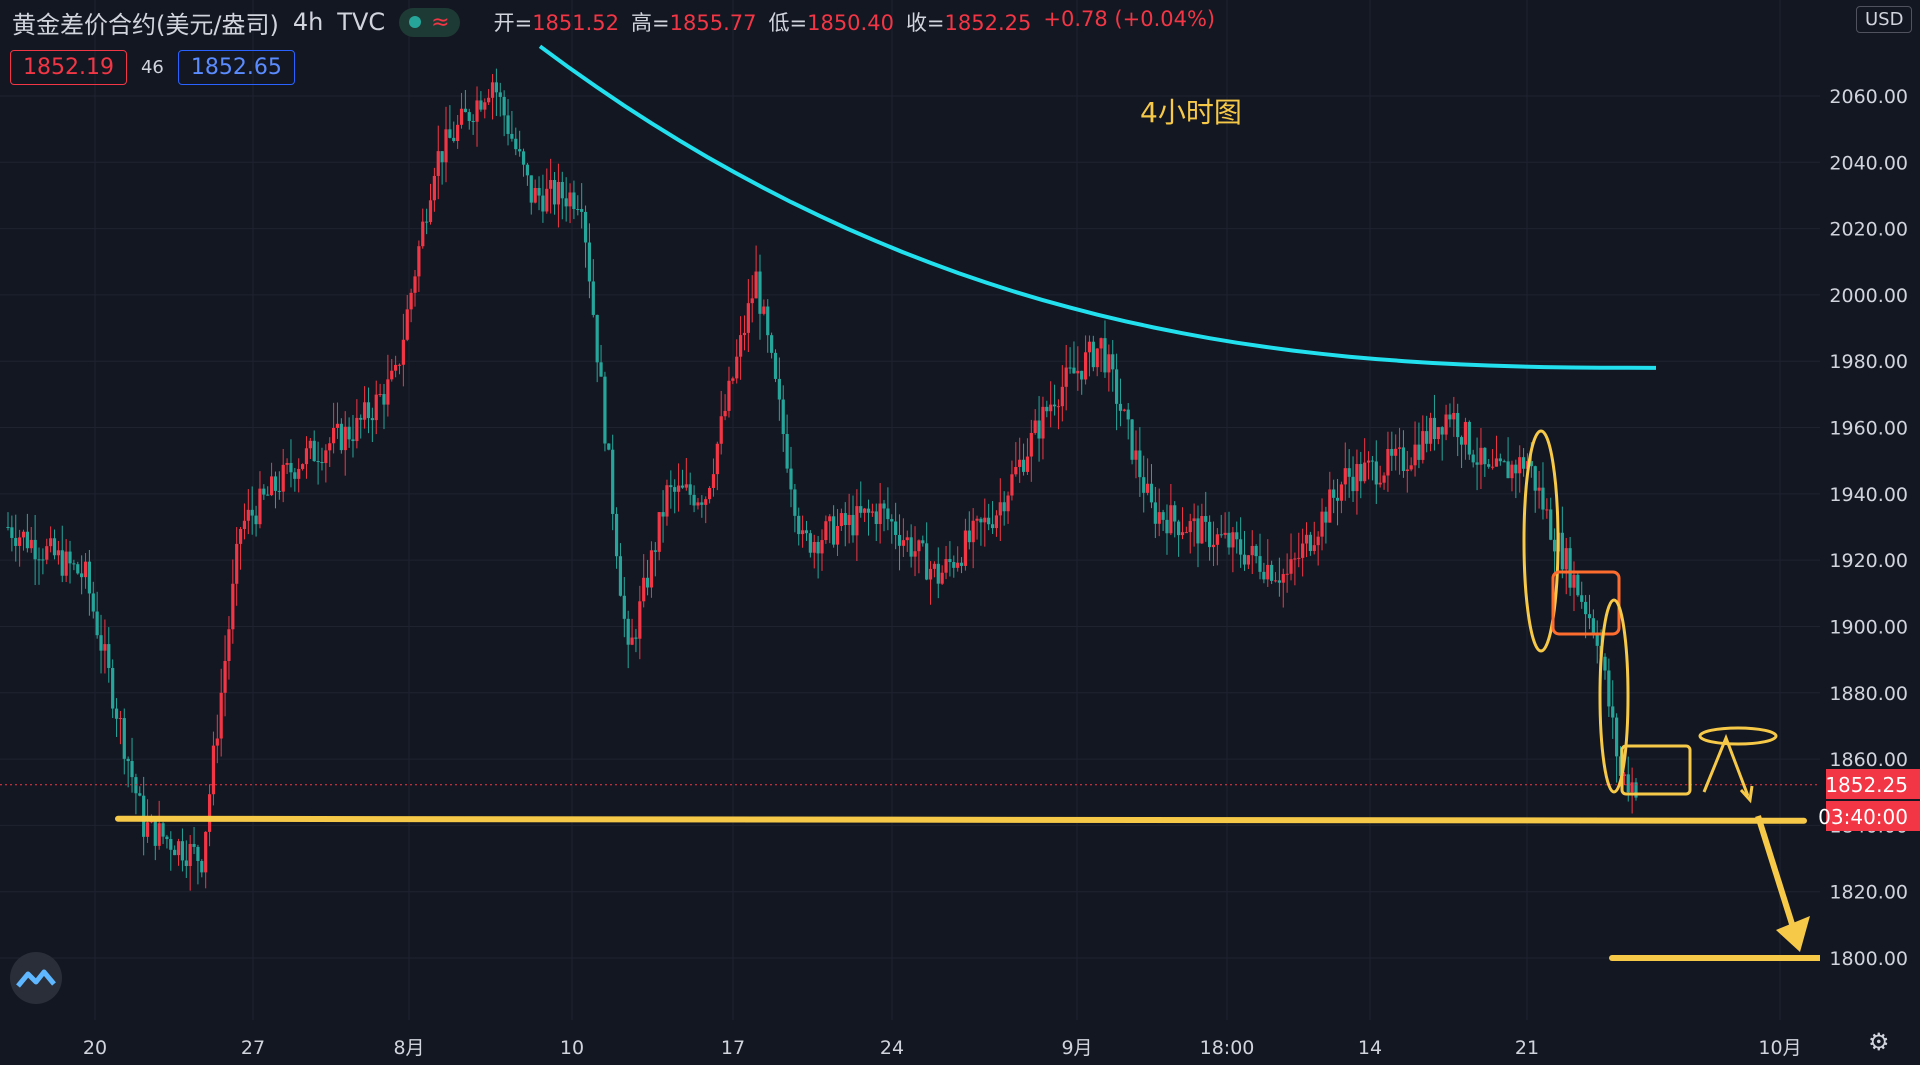  I want to click on sell-price-button: 1852.19, so click(68, 67).